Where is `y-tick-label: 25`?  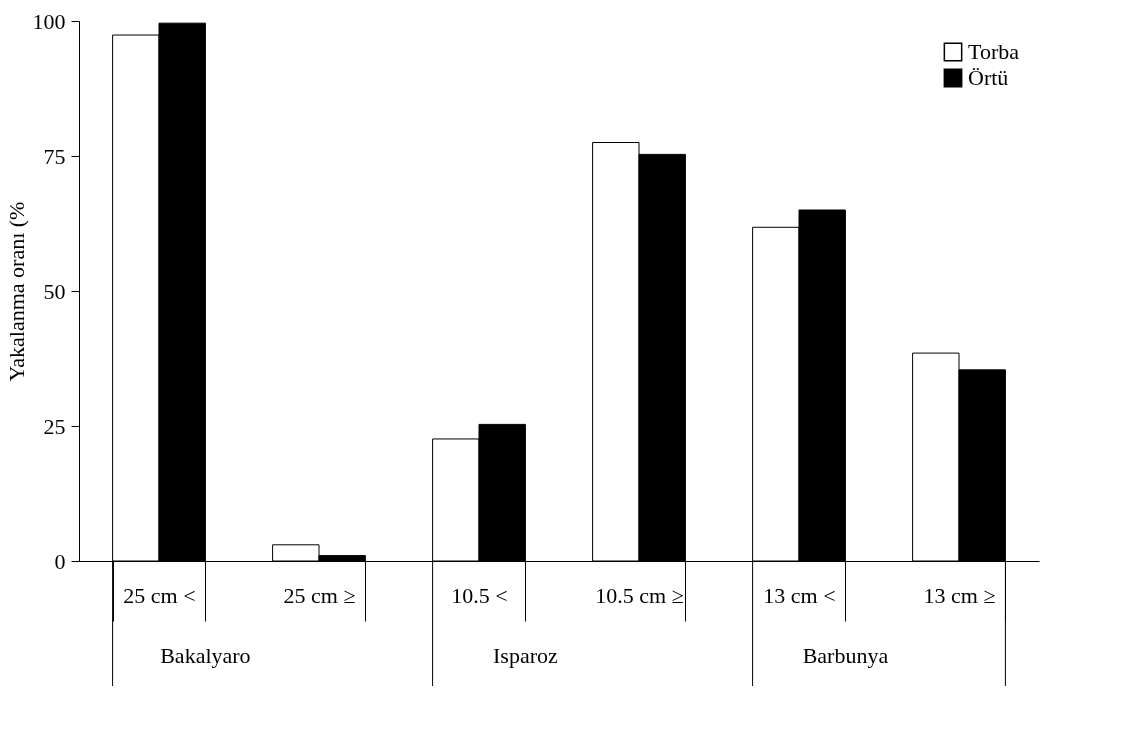 y-tick-label: 25 is located at coordinates (54, 426).